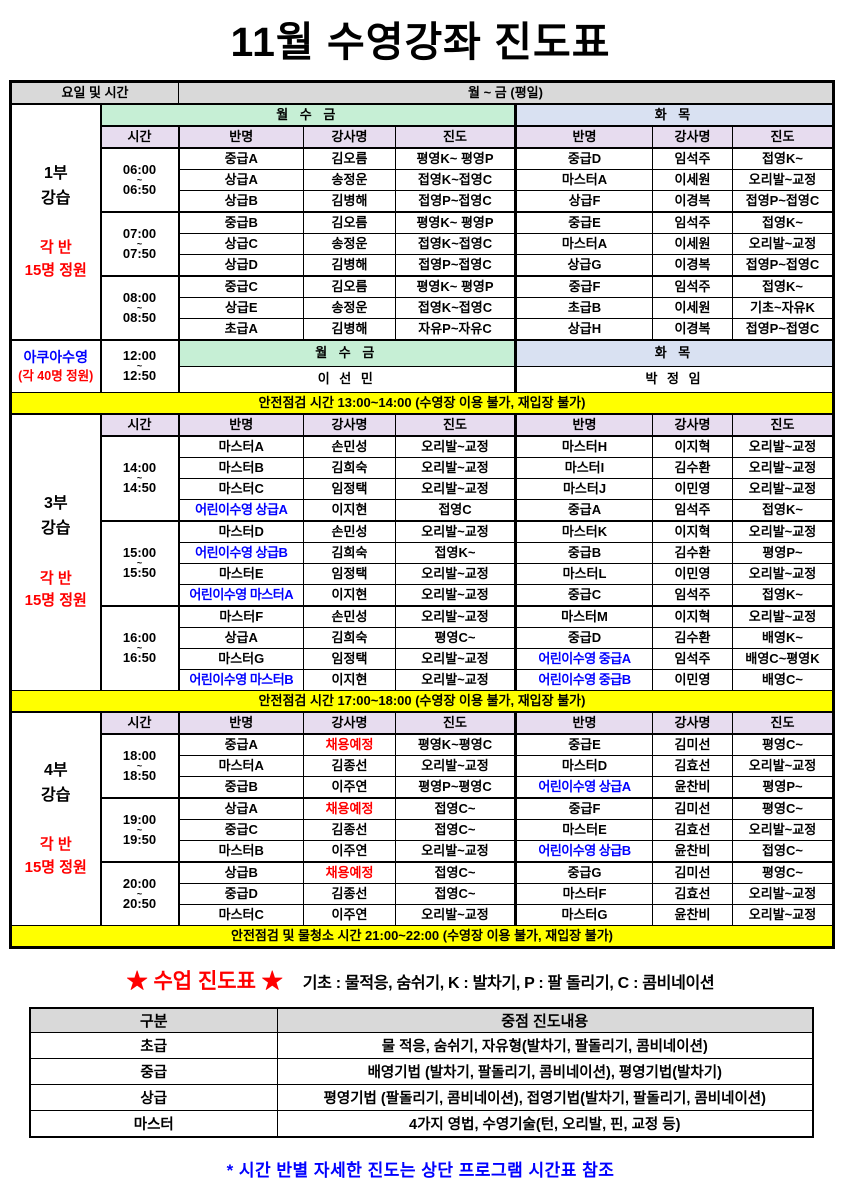 Image resolution: width=841 pixels, height=1198 pixels. What do you see at coordinates (583, 468) in the screenshot?
I see `class-name-cell: 마스터I` at bounding box center [583, 468].